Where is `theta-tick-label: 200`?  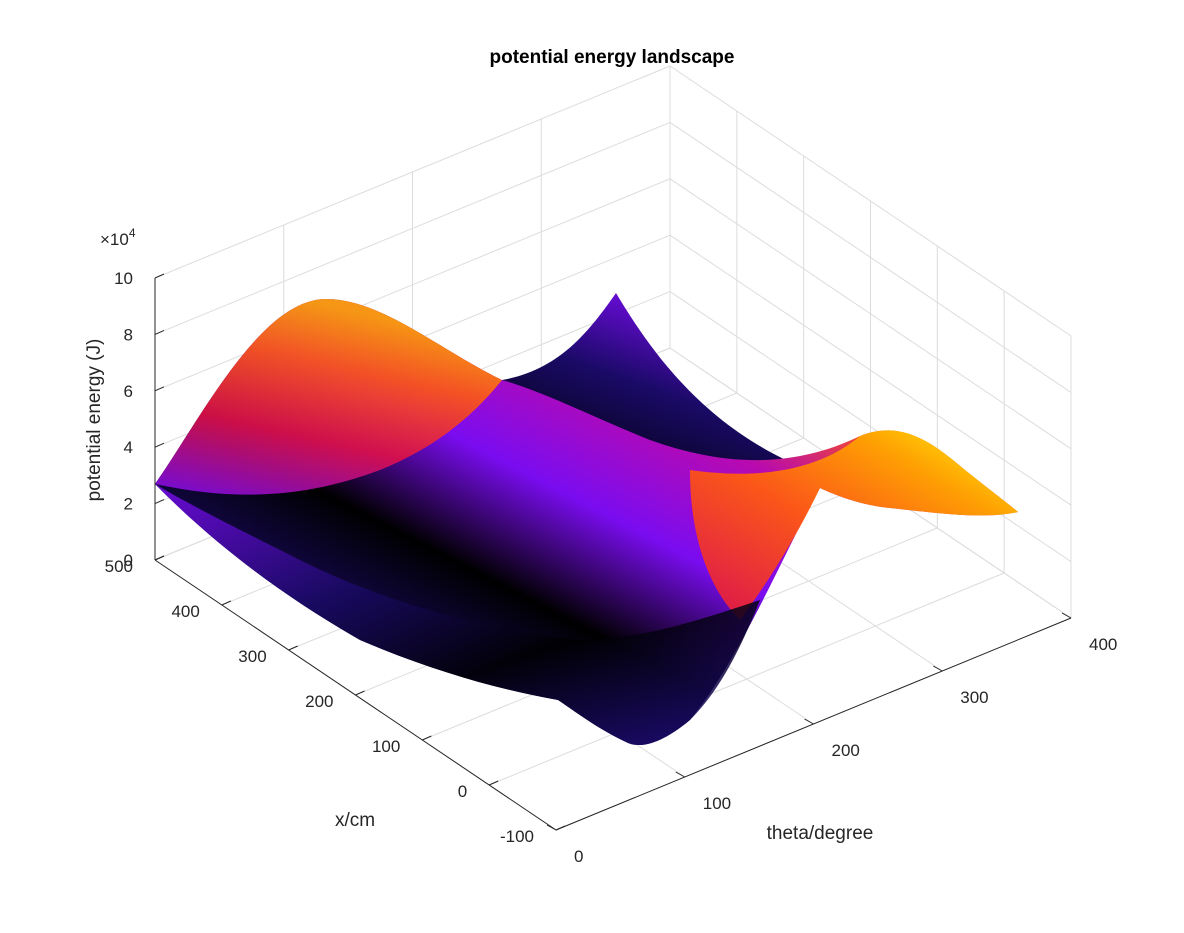 theta-tick-label: 200 is located at coordinates (846, 750).